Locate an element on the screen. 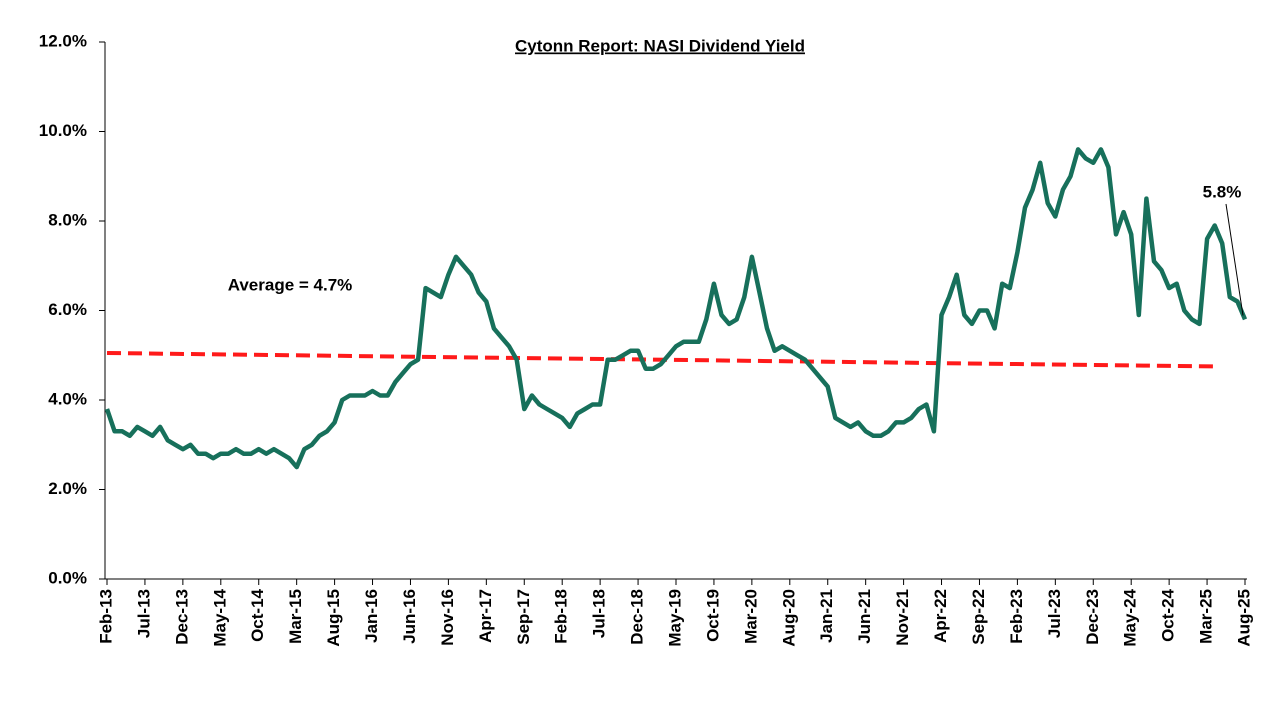 This screenshot has width=1274, height=702. x-tick-label: May-24 is located at coordinates (1130, 617).